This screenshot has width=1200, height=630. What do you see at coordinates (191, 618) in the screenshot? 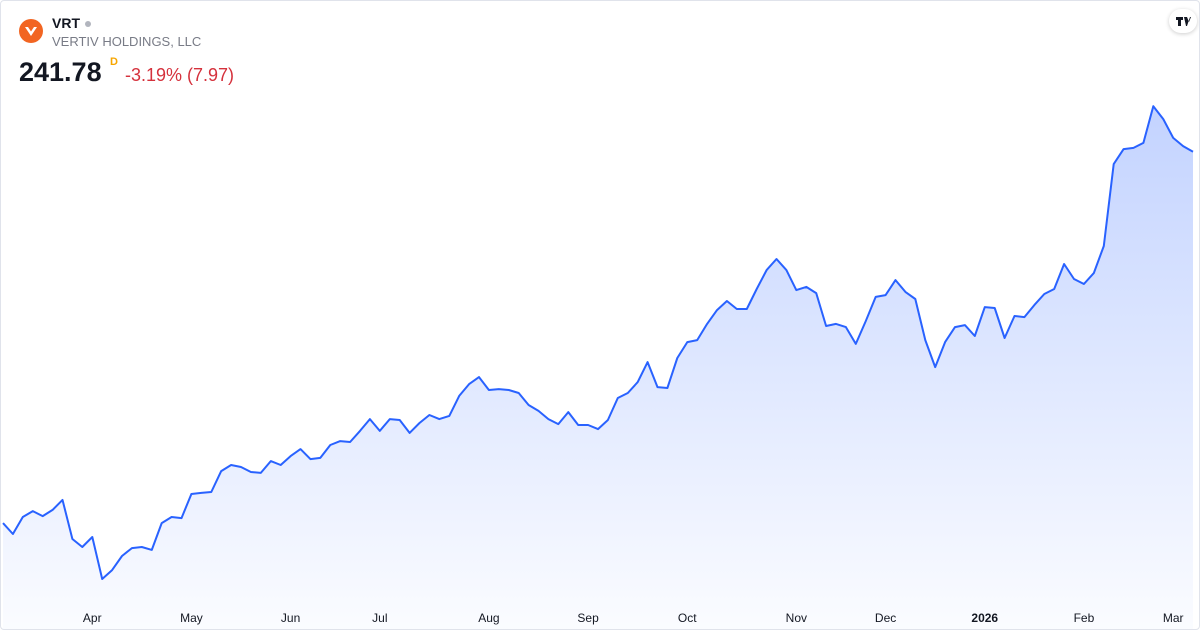
I see `x-tick-label: May` at bounding box center [191, 618].